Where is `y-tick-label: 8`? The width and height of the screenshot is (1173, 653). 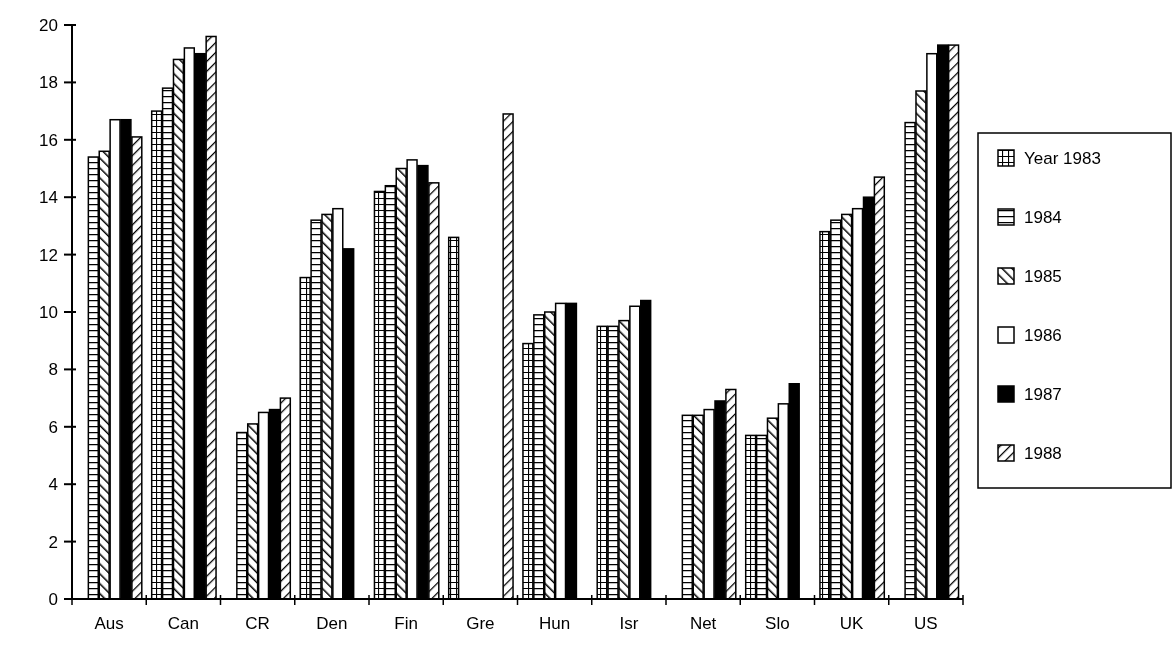 y-tick-label: 8 is located at coordinates (53, 370).